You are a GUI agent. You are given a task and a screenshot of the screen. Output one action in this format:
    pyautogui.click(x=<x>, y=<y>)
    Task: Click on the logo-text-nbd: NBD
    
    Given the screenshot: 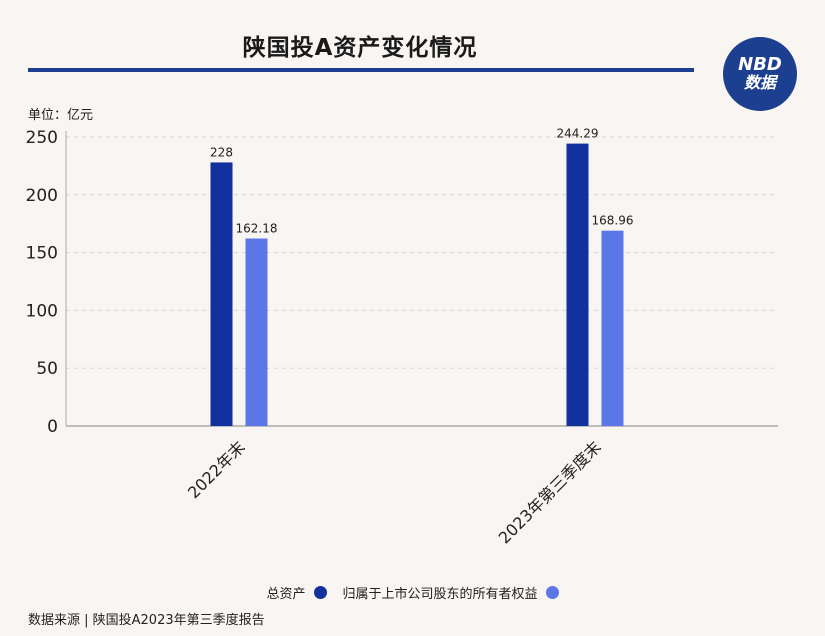 What is the action you would take?
    pyautogui.click(x=760, y=65)
    